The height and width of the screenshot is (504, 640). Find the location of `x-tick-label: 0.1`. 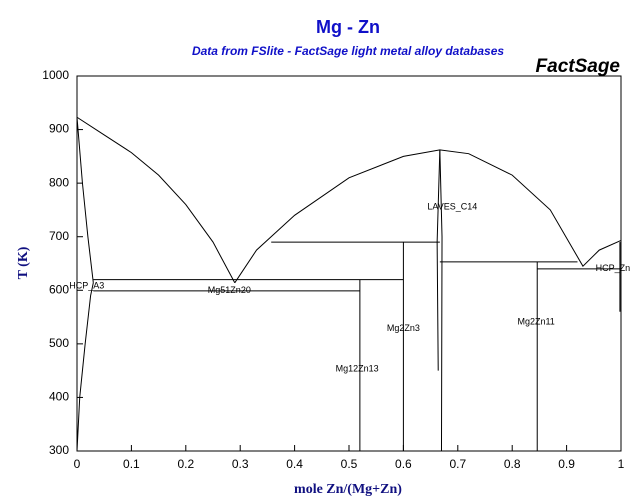

x-tick-label: 0.1 is located at coordinates (131, 464).